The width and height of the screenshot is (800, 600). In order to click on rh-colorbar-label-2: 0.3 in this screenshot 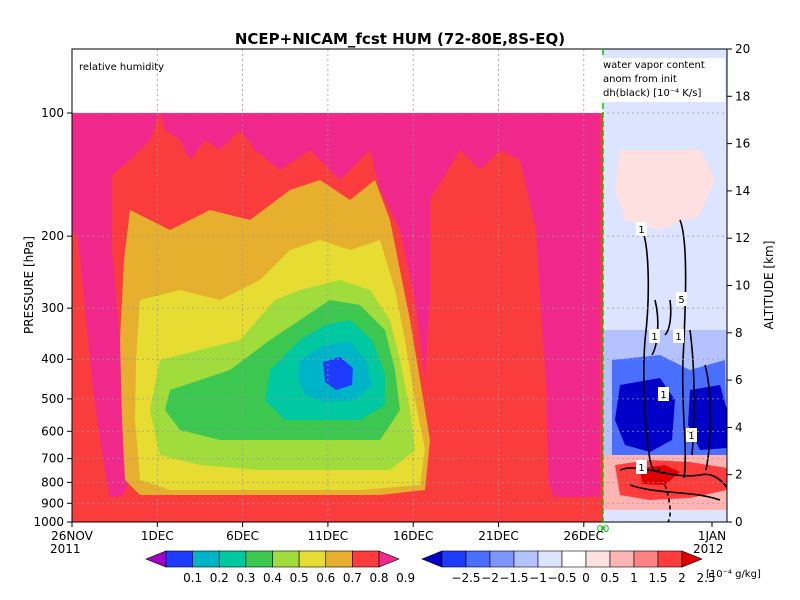, I will do `click(245, 578)`.